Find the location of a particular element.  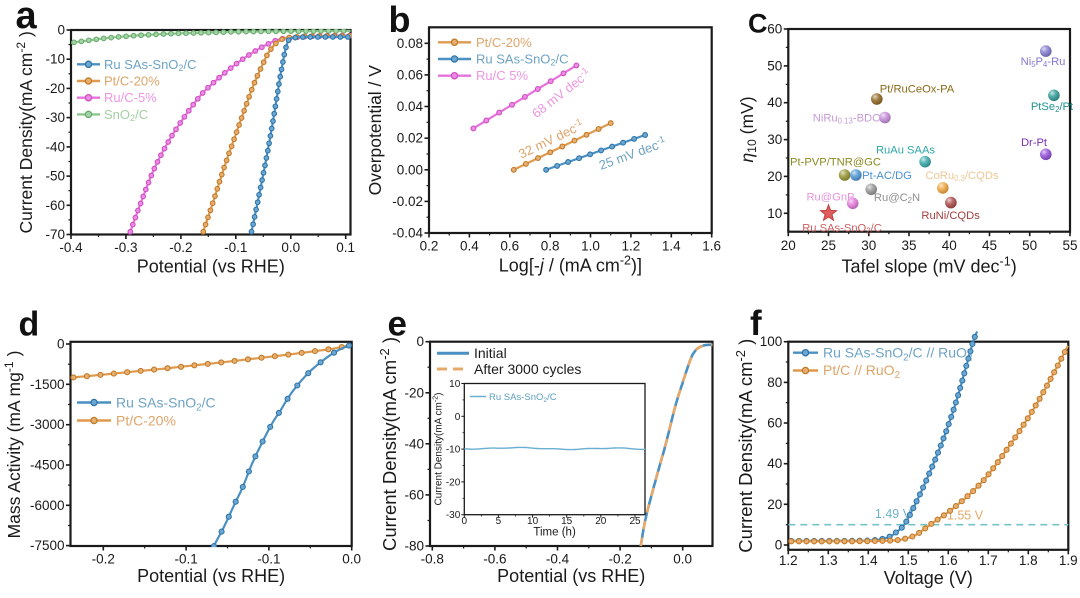

svg-text: -6000 is located at coordinates (47, 505).